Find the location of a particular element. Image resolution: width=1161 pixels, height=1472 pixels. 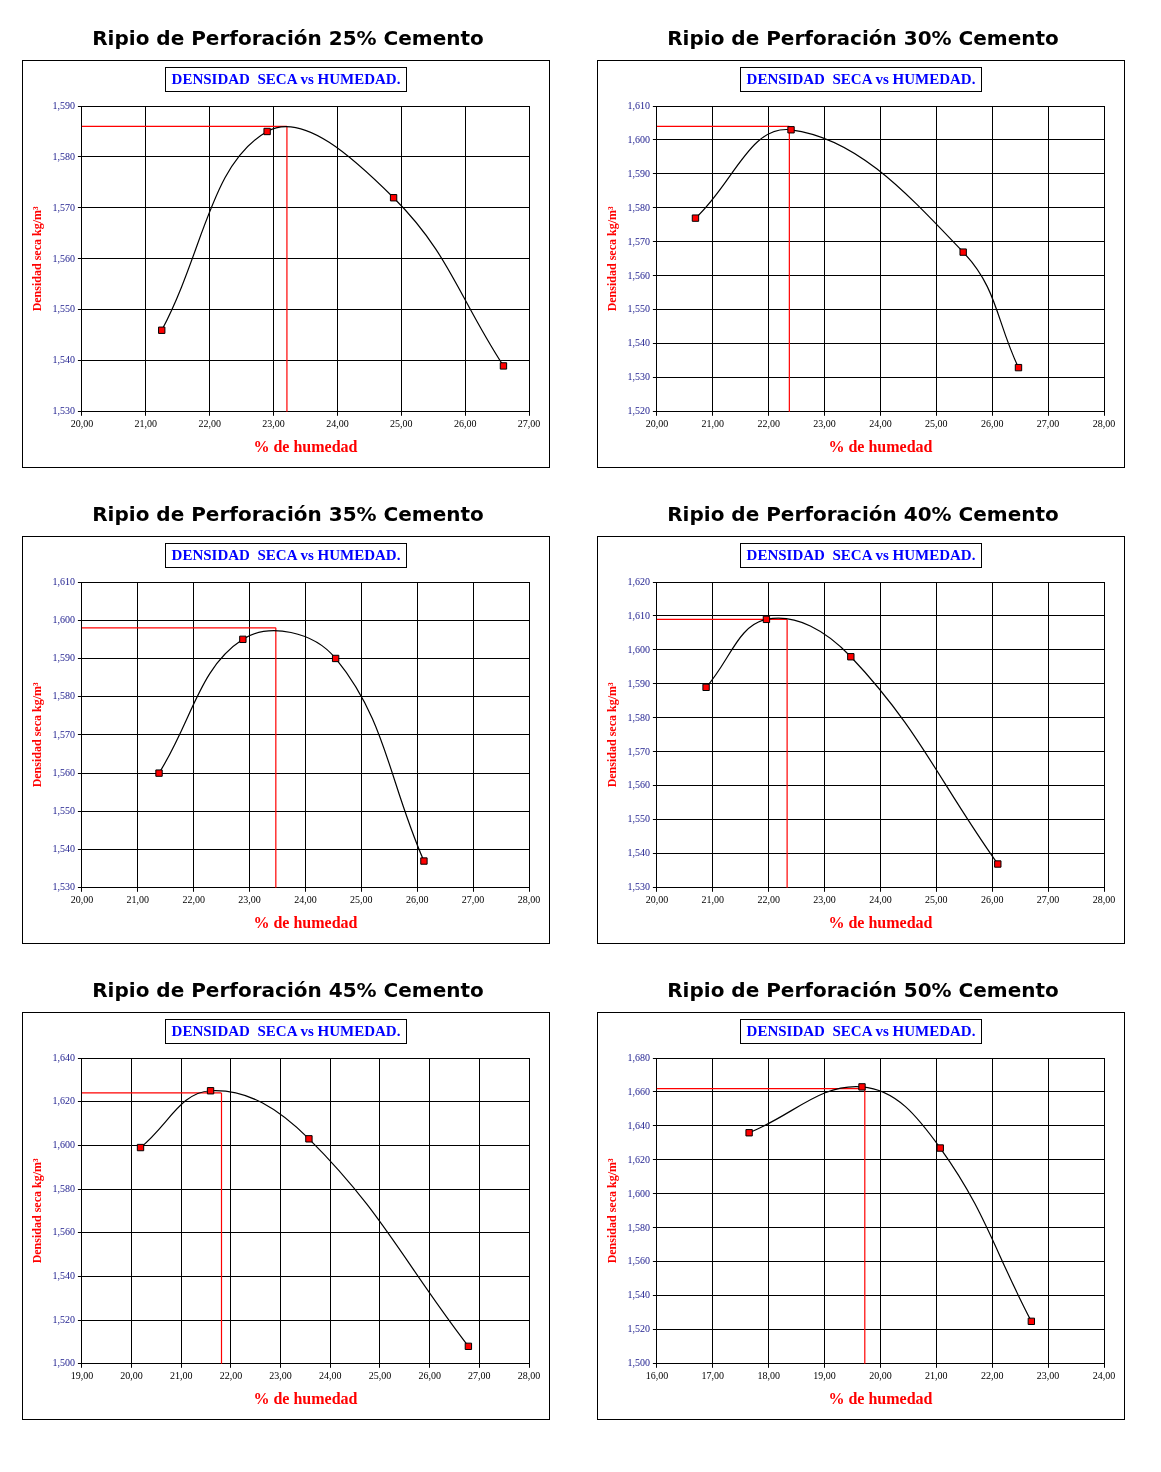

x-tick-label: 16,00 is located at coordinates (657, 1376).